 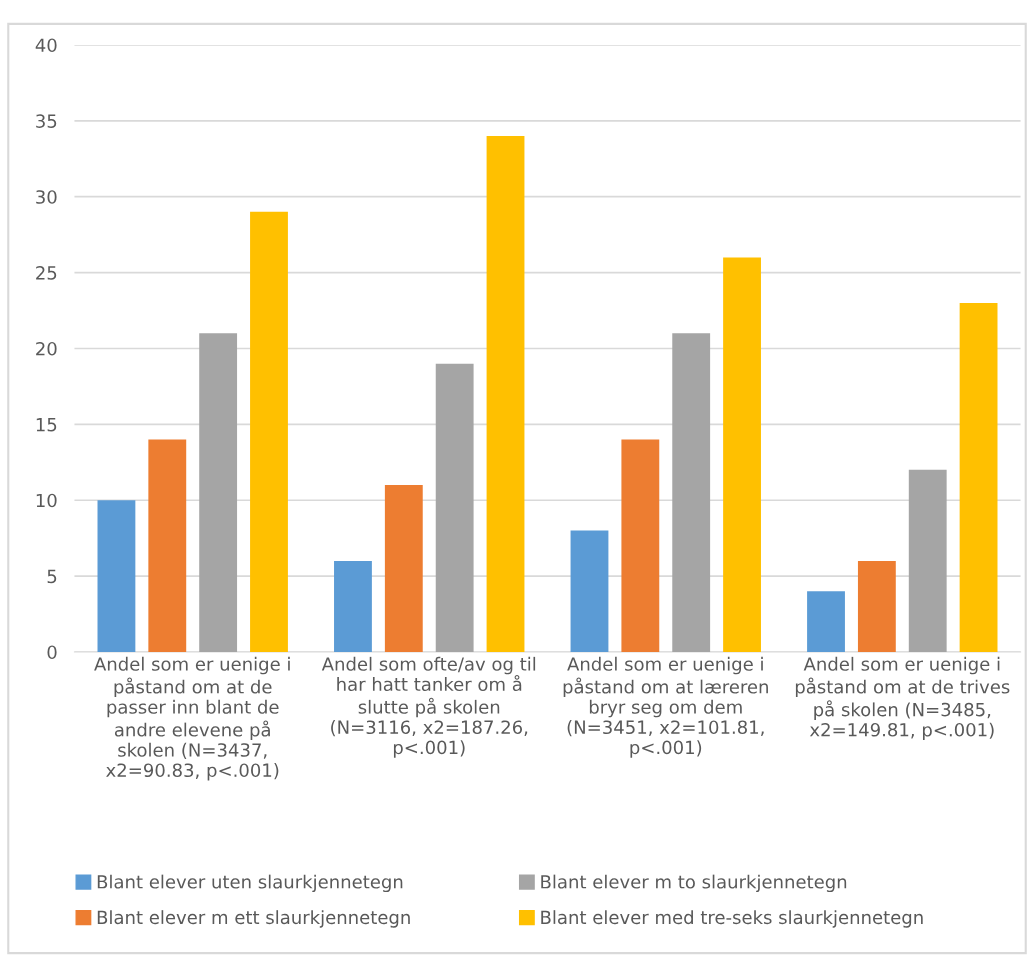 What do you see at coordinates (732, 919) in the screenshot?
I see `legend-label: Blant elever med tre-seks slaurkjennetegn` at bounding box center [732, 919].